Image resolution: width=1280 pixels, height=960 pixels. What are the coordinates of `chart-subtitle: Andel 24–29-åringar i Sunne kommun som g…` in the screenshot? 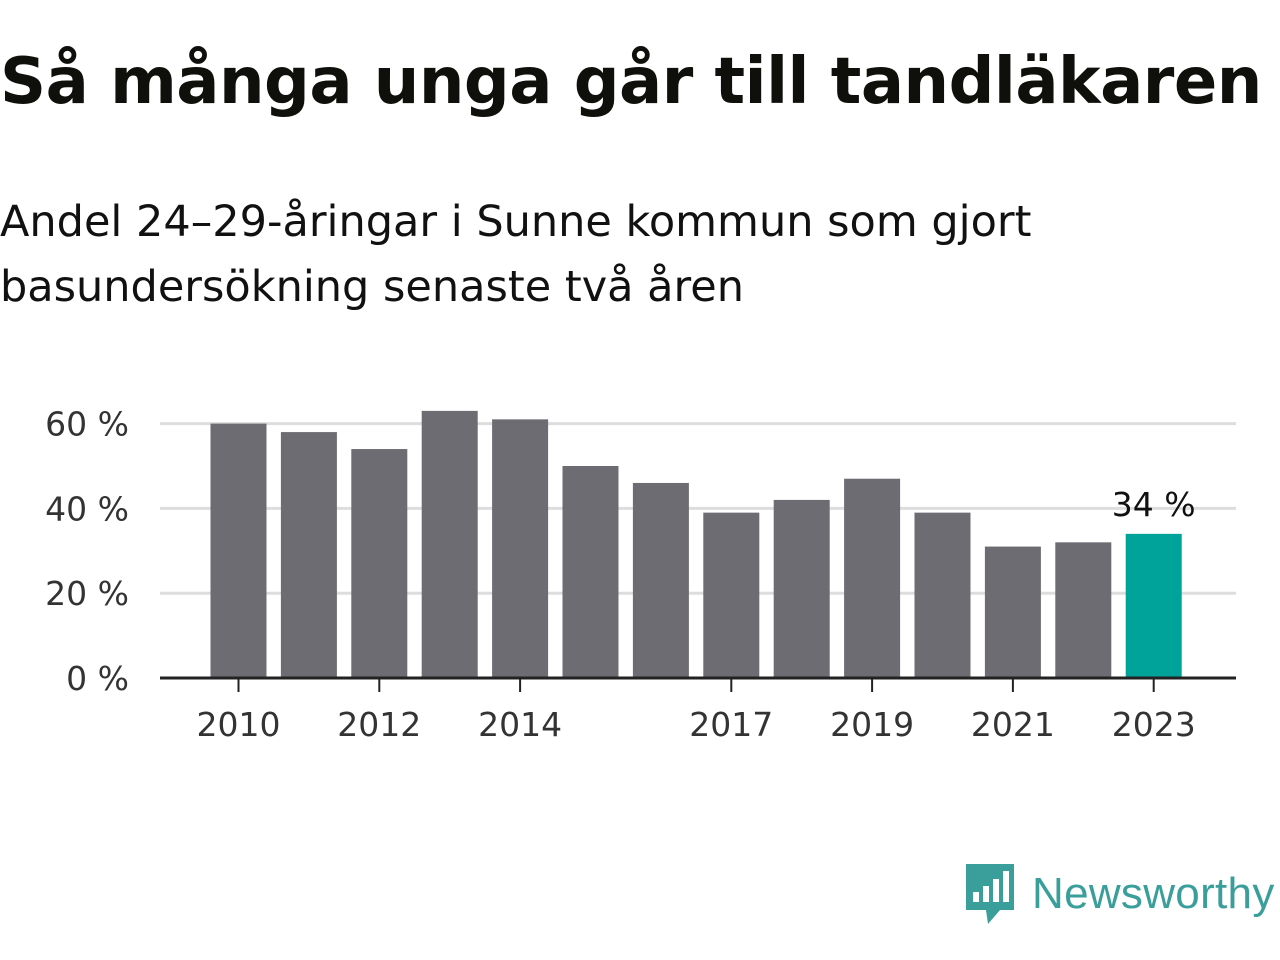 It's located at (516, 254).